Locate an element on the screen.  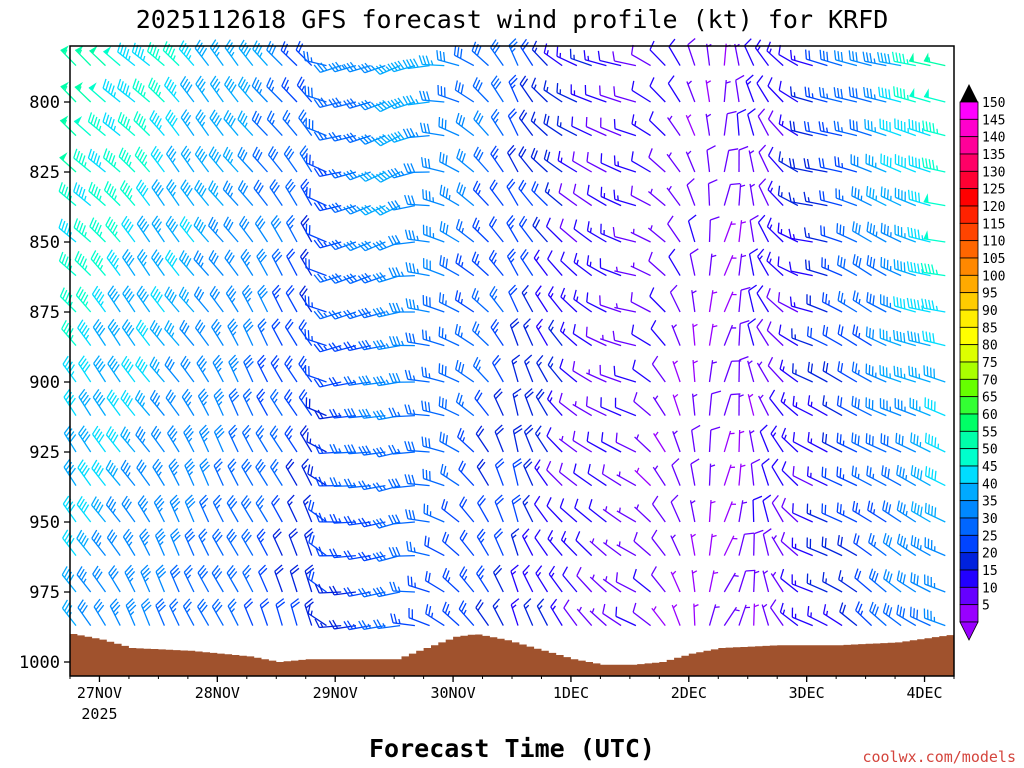
colorbar-label: 70 is located at coordinates (990, 380).